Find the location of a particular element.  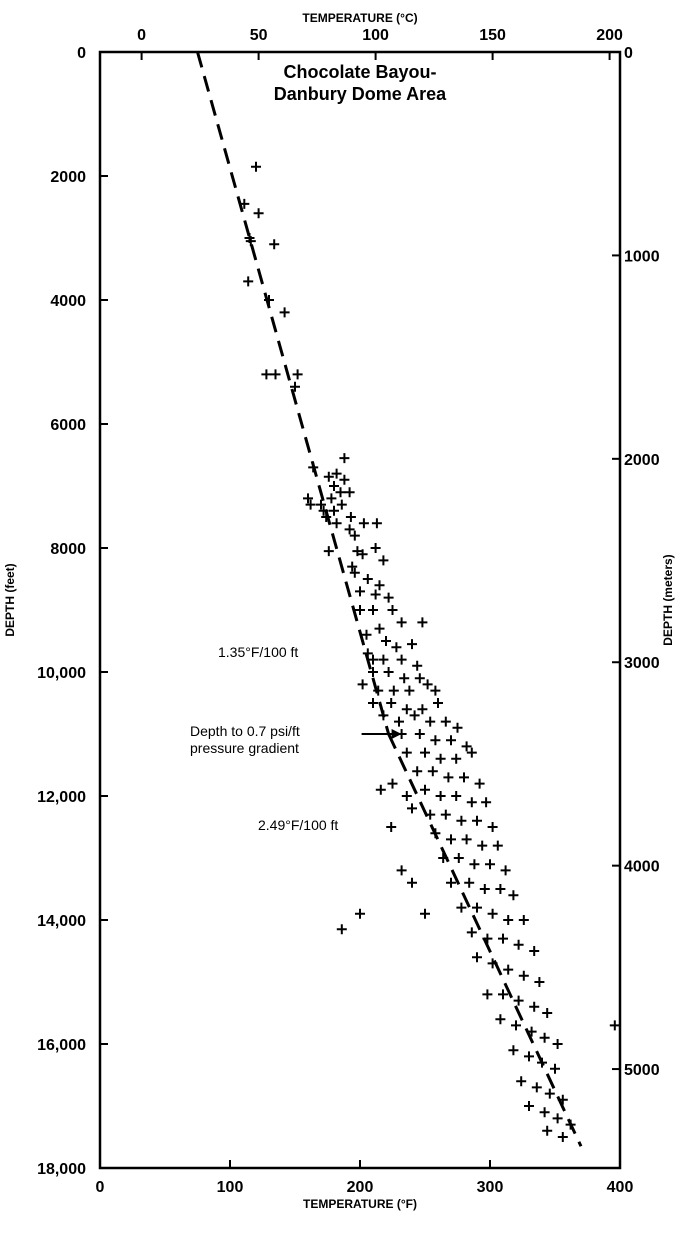

x2-tick-label: 50 is located at coordinates (259, 35).